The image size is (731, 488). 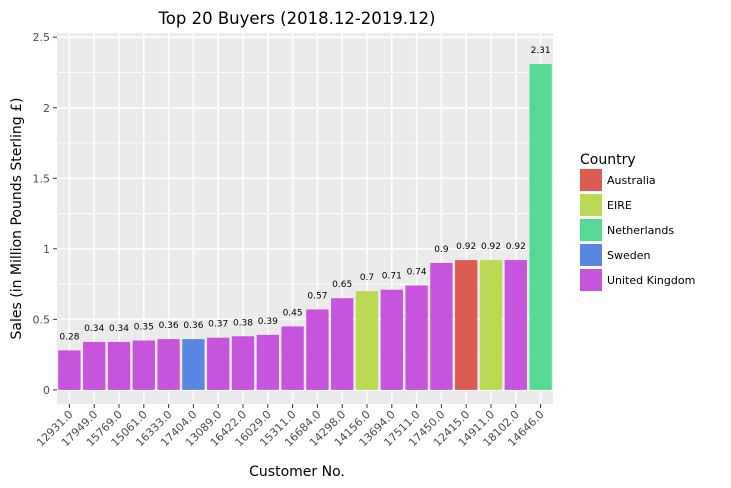 What do you see at coordinates (268, 322) in the screenshot?
I see `bar-value-label: 0.39` at bounding box center [268, 322].